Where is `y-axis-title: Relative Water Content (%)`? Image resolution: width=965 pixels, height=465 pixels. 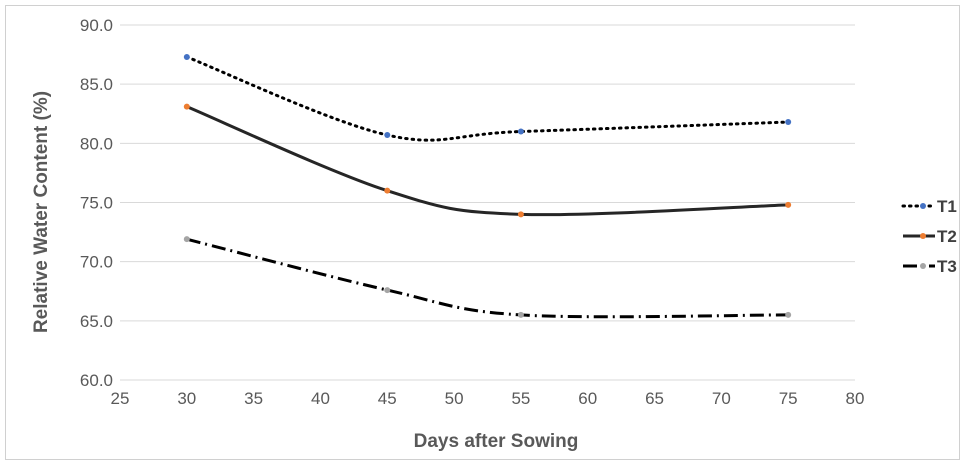
y-axis-title: Relative Water Content (%) is located at coordinates (41, 212).